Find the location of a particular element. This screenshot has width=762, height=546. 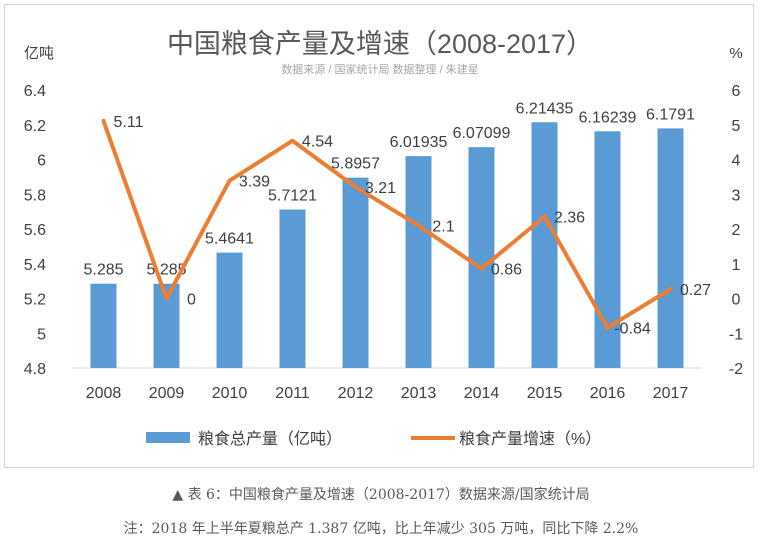

line-data-label: 4.54 is located at coordinates (317, 142).